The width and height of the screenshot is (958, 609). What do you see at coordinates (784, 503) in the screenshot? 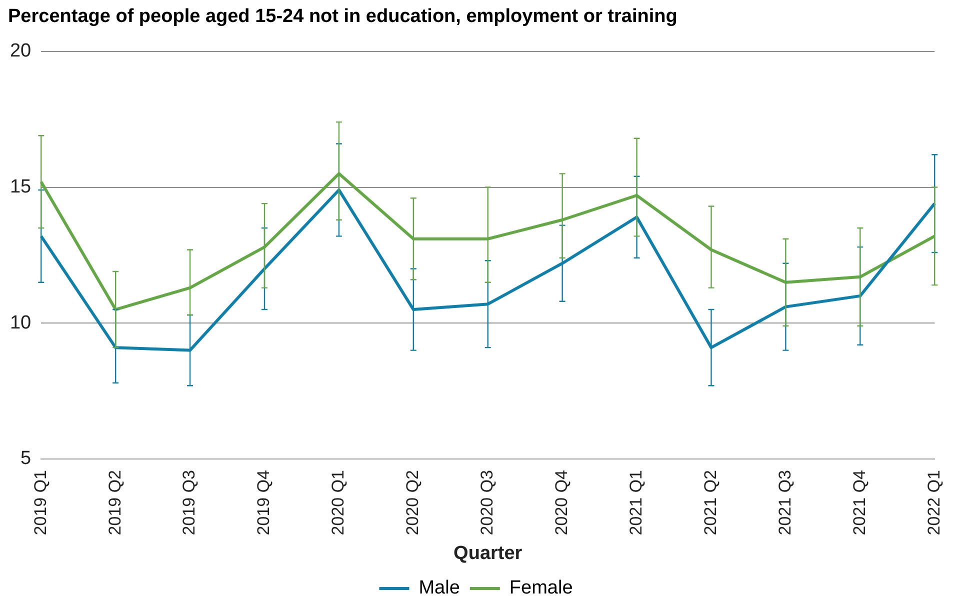
I see `x-tick-label: 2021 Q3` at bounding box center [784, 503].